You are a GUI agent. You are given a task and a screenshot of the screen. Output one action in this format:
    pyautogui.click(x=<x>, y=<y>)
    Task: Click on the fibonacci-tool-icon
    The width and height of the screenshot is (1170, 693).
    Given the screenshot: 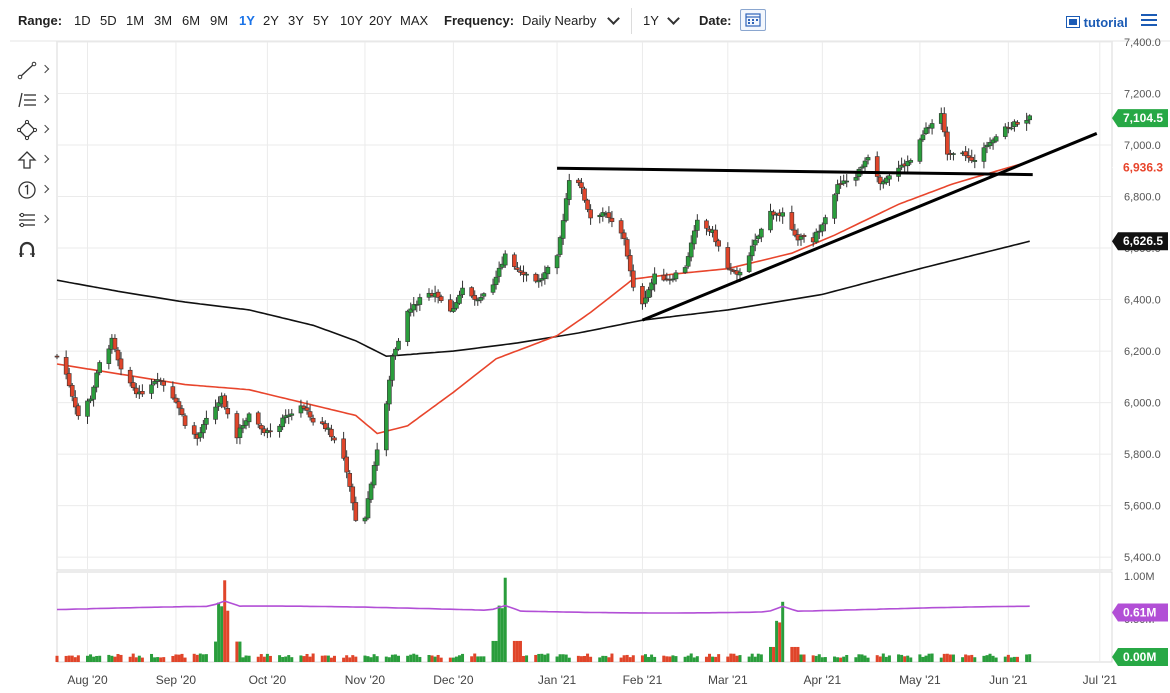 What is the action you would take?
    pyautogui.click(x=32, y=100)
    